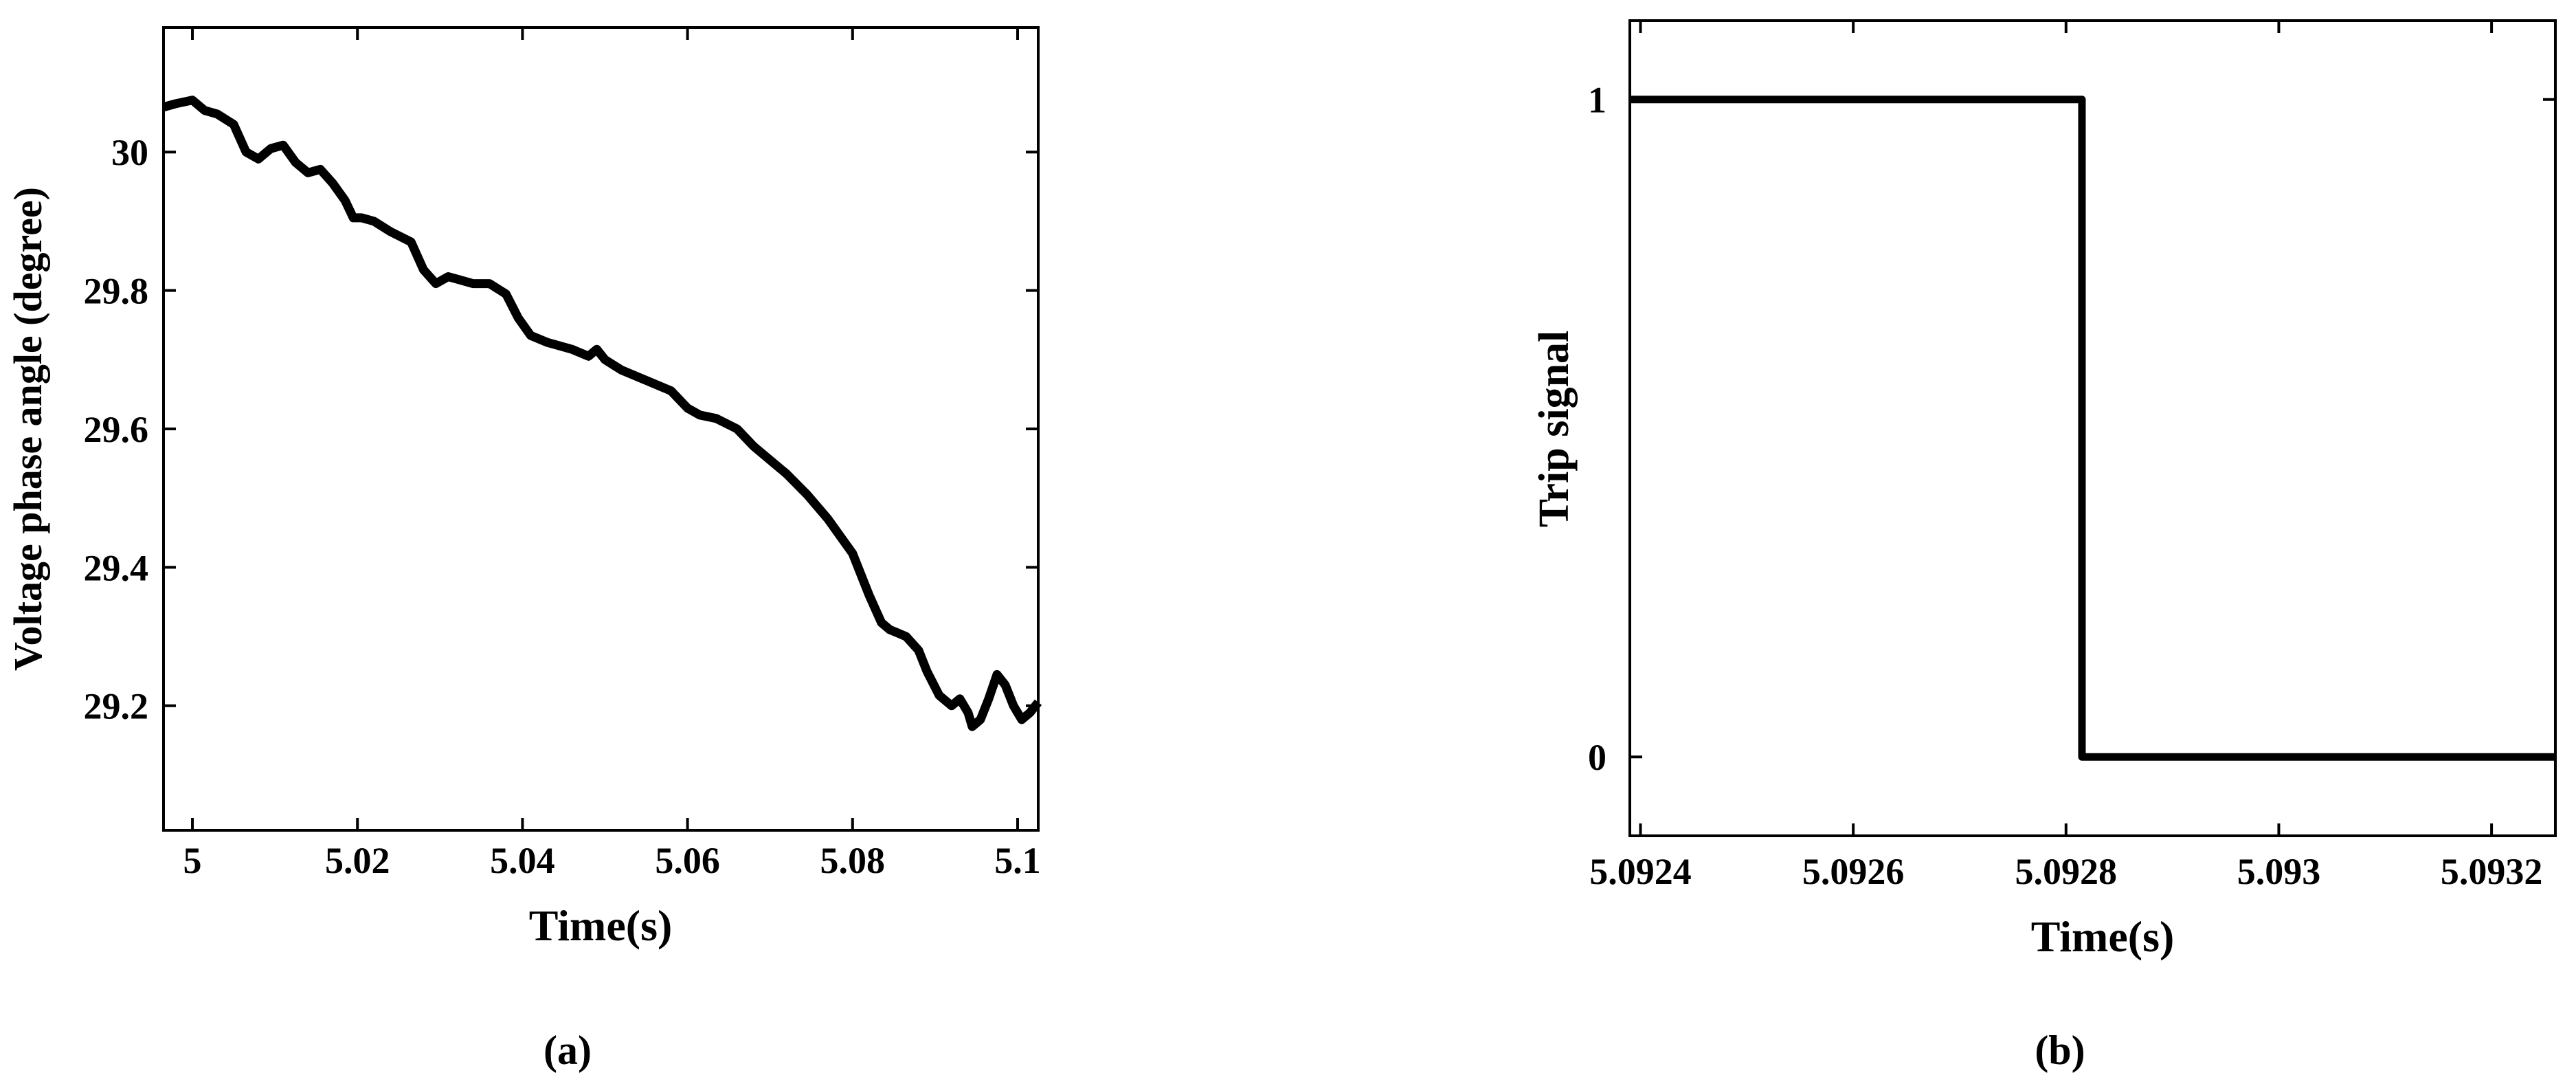 The width and height of the screenshot is (2576, 1086). I want to click on x-tick-label: 5, so click(192, 861).